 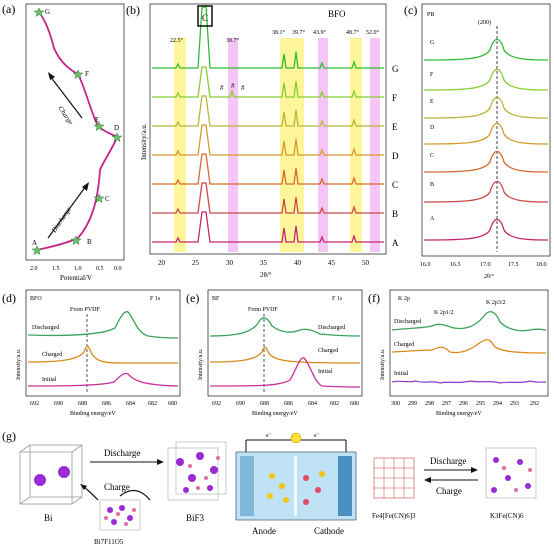 What do you see at coordinates (541, 265) in the screenshot?
I see `xtick: 18.0` at bounding box center [541, 265].